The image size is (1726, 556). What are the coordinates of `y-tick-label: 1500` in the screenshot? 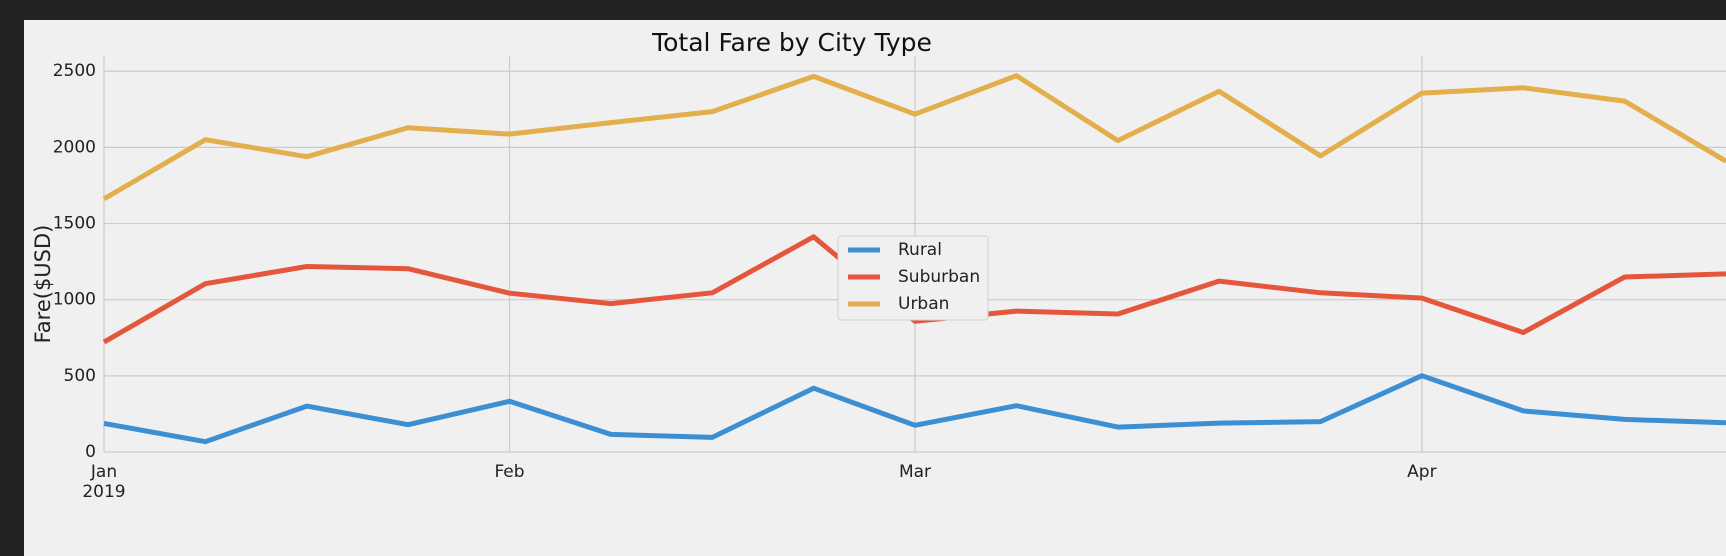 It's located at (74, 224).